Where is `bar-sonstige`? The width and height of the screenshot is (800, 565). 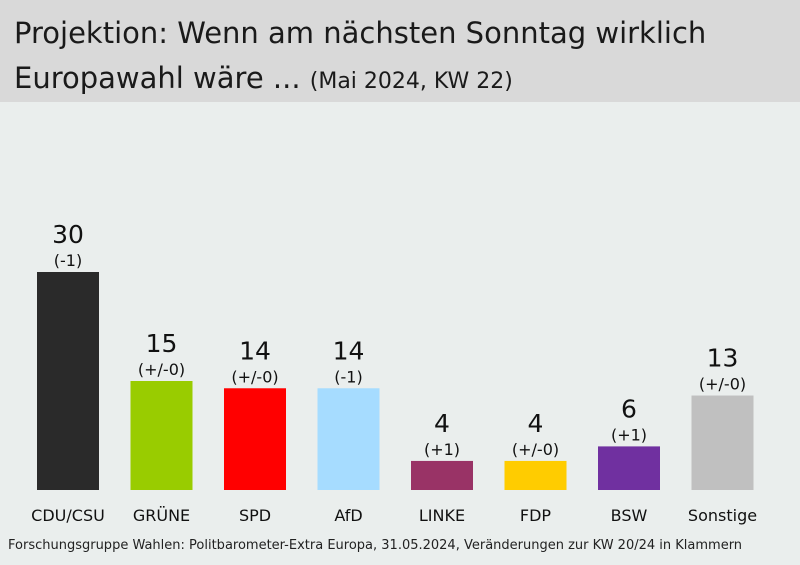
bar-sonstige is located at coordinates (722, 442).